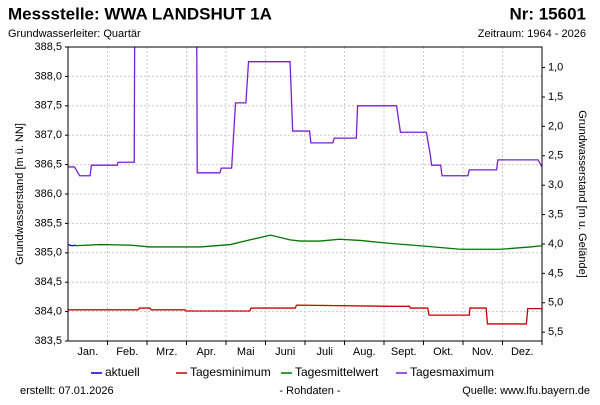 The height and width of the screenshot is (405, 600). What do you see at coordinates (230, 372) in the screenshot?
I see `legend-label: Tagesminimum` at bounding box center [230, 372].